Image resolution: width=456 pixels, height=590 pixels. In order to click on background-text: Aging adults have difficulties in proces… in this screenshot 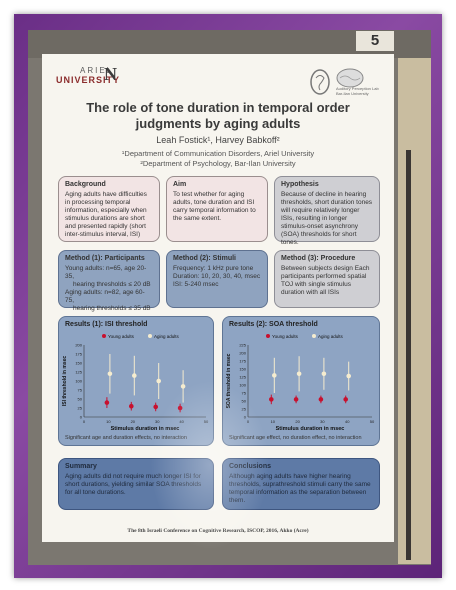, I will do `click(106, 214)`.